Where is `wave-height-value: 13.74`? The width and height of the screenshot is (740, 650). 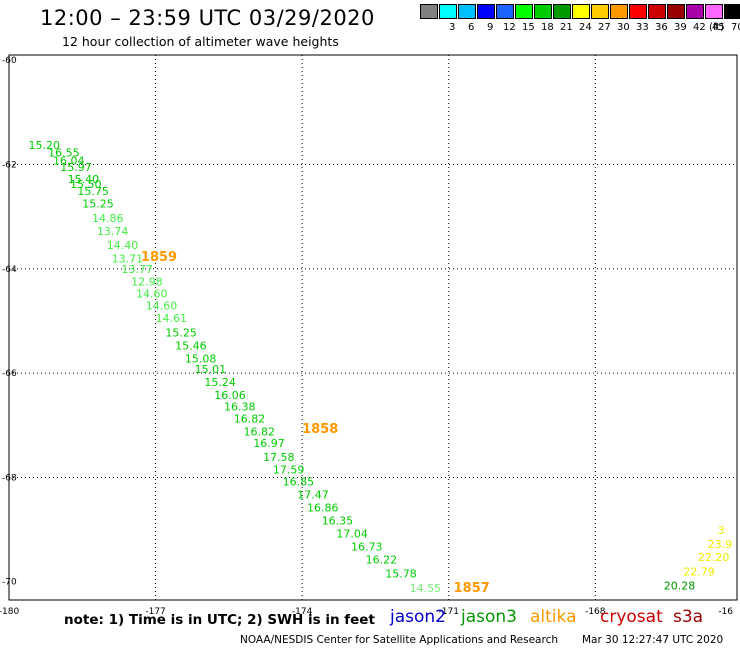
wave-height-value: 13.74 is located at coordinates (113, 231).